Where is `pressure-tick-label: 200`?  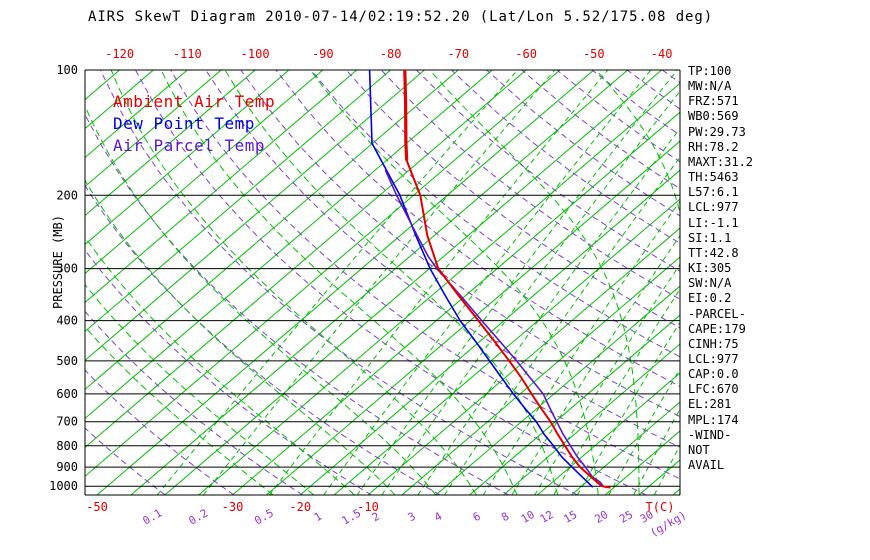 pressure-tick-label: 200 is located at coordinates (67, 195).